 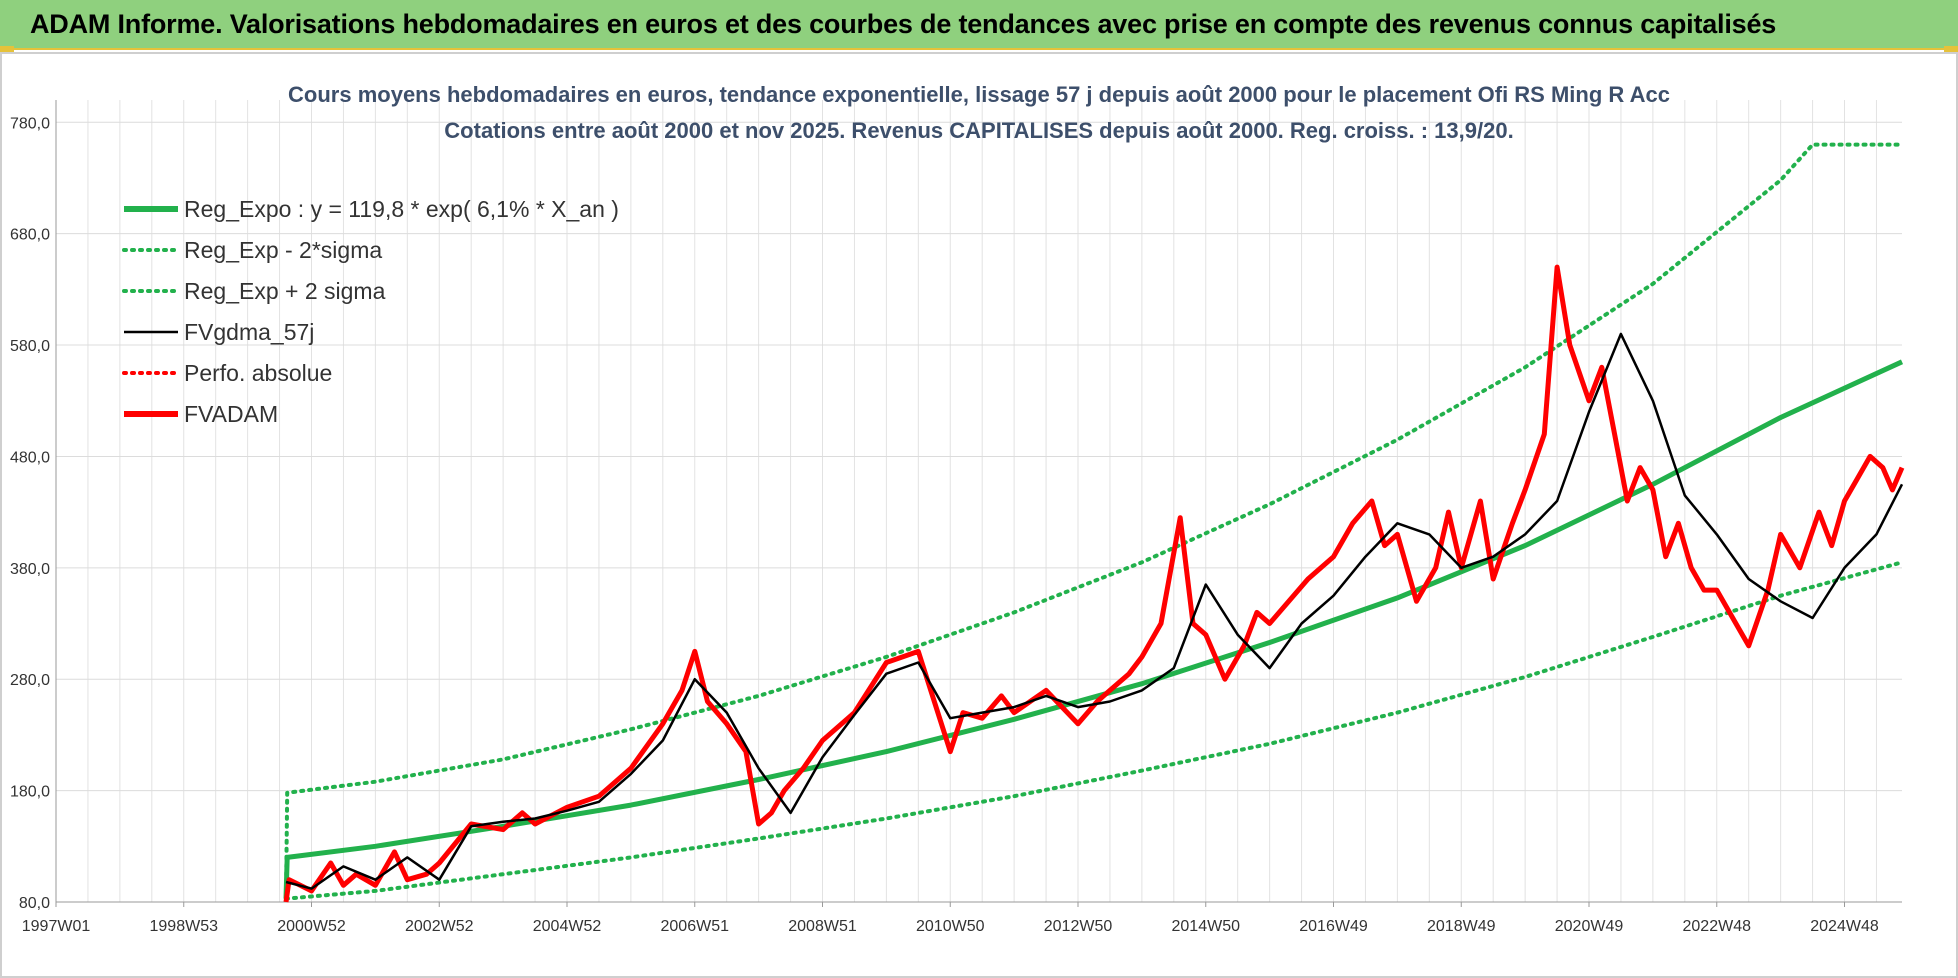 What do you see at coordinates (950, 926) in the screenshot?
I see `x-tick-label: 2010W50` at bounding box center [950, 926].